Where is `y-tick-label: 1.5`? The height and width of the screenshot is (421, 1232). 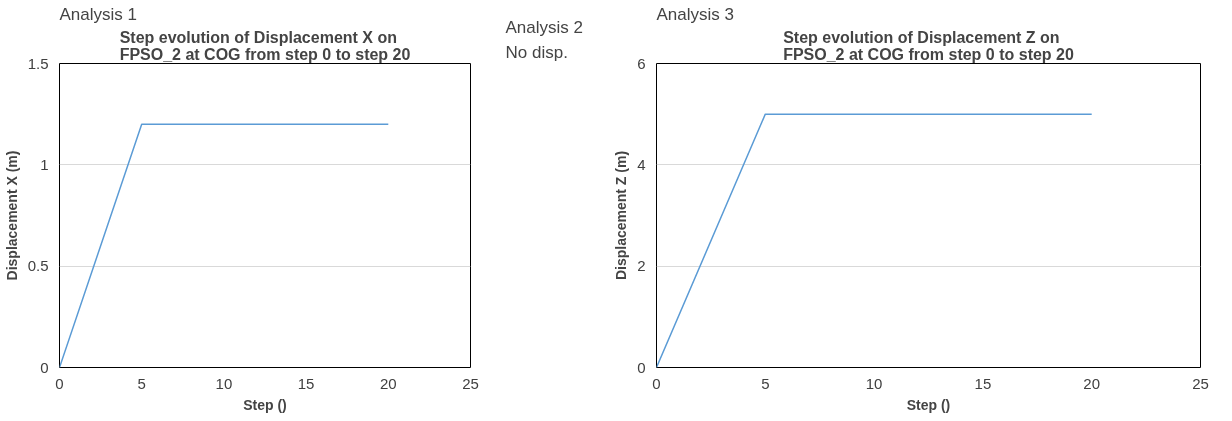
y-tick-label: 1.5 is located at coordinates (38, 63).